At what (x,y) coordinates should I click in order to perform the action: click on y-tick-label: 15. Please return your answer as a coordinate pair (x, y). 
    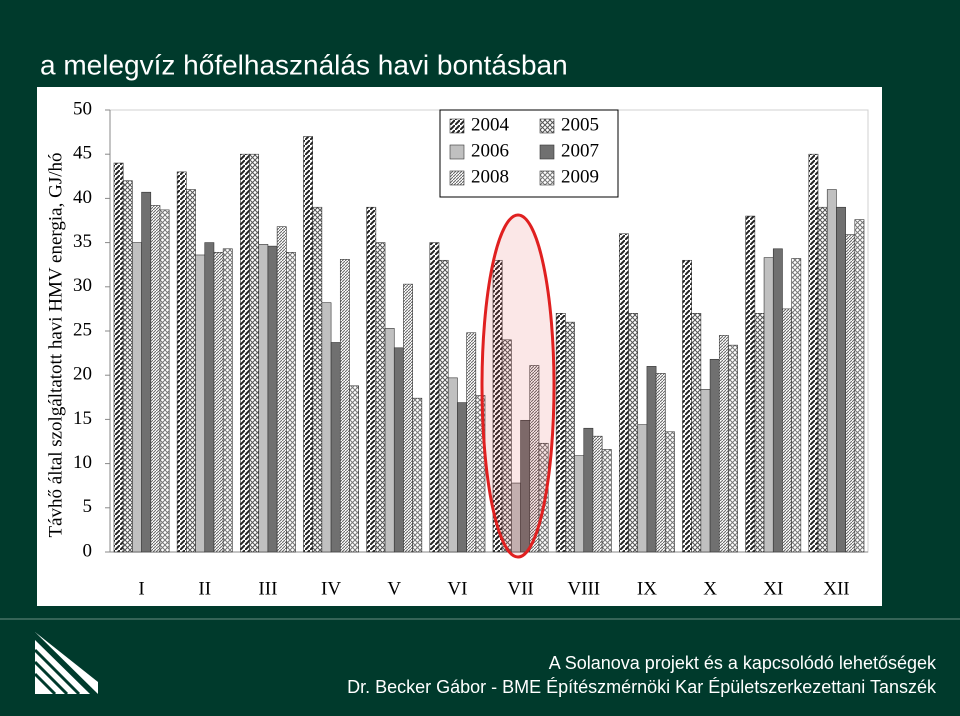
    Looking at the image, I should click on (82, 418).